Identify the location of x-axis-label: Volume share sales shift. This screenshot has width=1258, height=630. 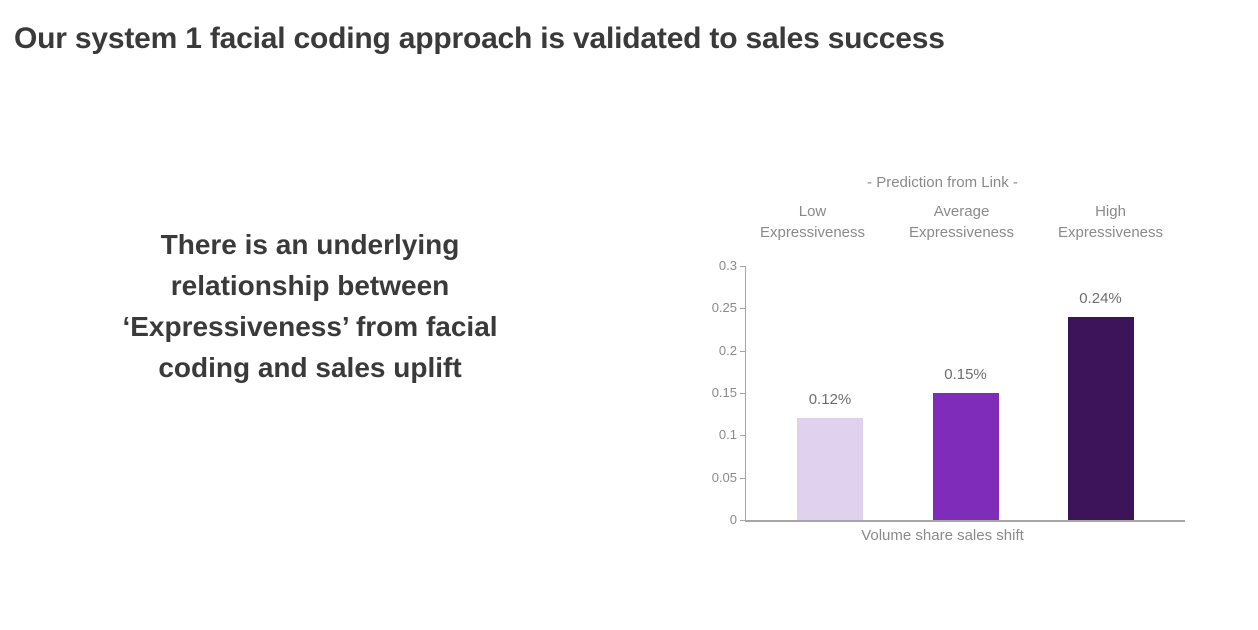
(942, 535).